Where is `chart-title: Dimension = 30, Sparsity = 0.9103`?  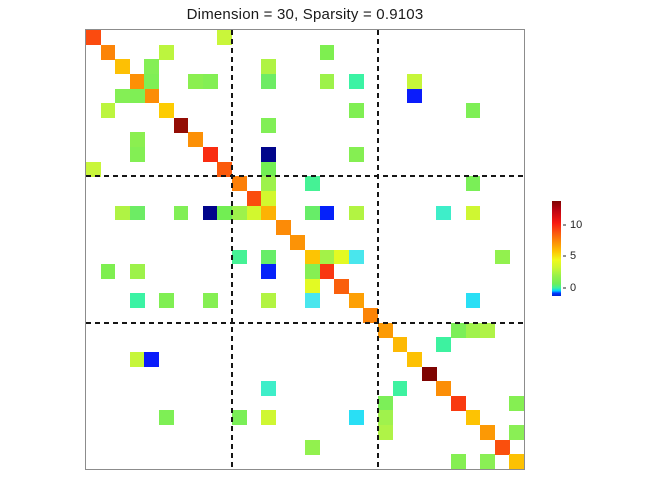
chart-title: Dimension = 30, Sparsity = 0.9103 is located at coordinates (305, 14).